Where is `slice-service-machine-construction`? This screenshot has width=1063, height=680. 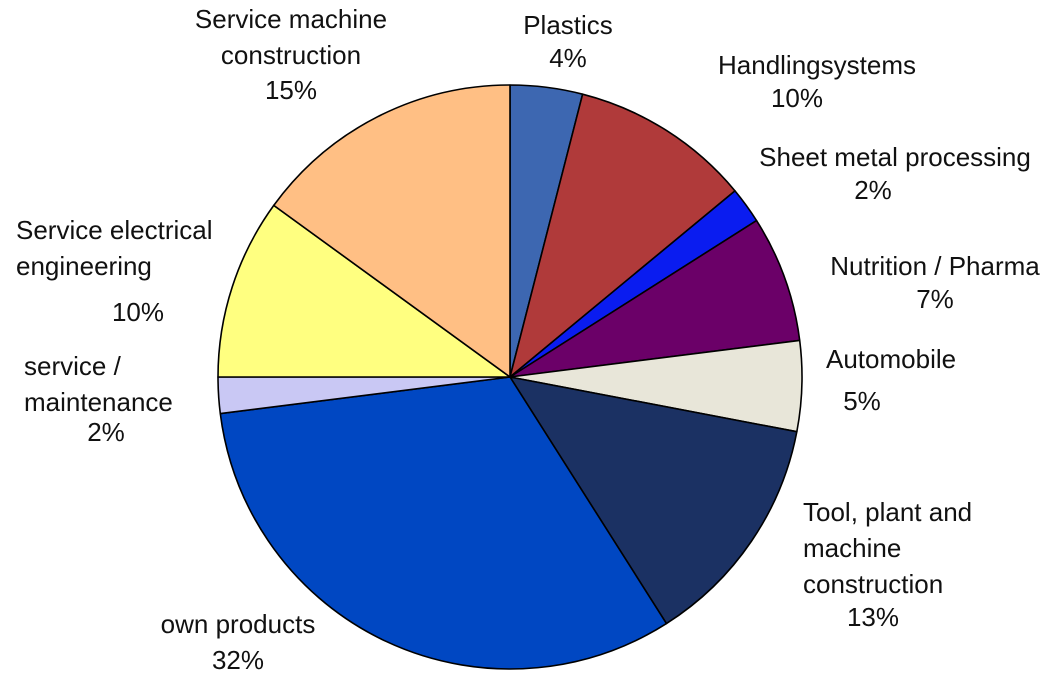 slice-service-machine-construction is located at coordinates (391, 231).